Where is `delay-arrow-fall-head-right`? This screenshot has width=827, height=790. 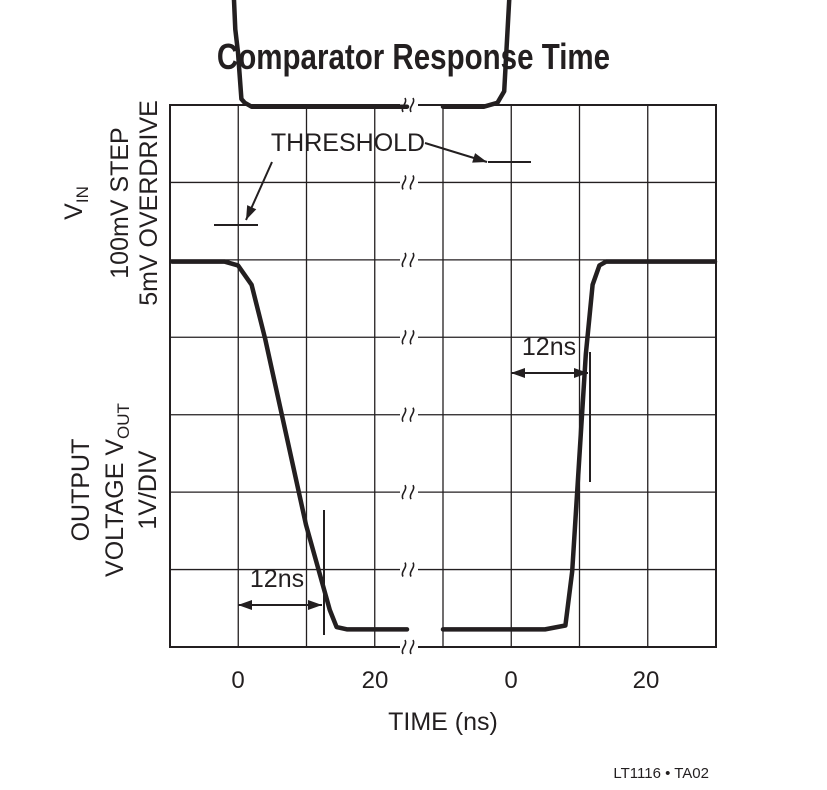 delay-arrow-fall-head-right is located at coordinates (315, 605).